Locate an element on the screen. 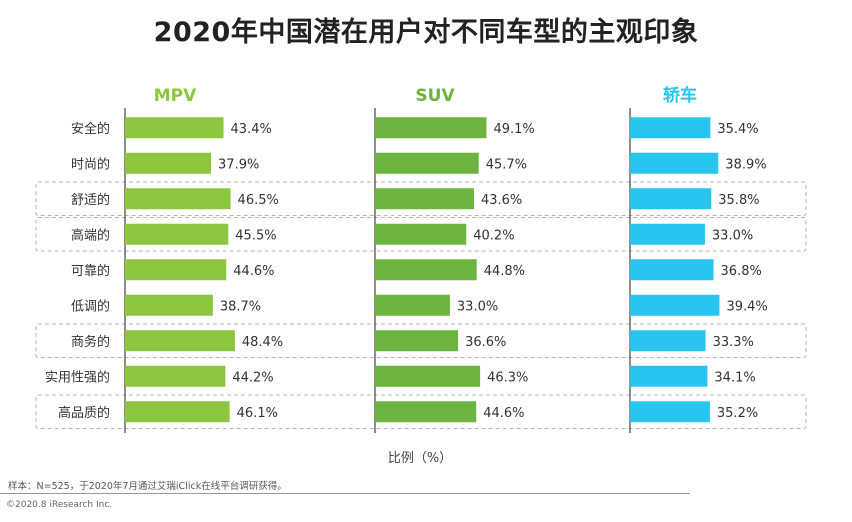 This screenshot has width=852, height=522. data-label: 36.6% is located at coordinates (485, 342).